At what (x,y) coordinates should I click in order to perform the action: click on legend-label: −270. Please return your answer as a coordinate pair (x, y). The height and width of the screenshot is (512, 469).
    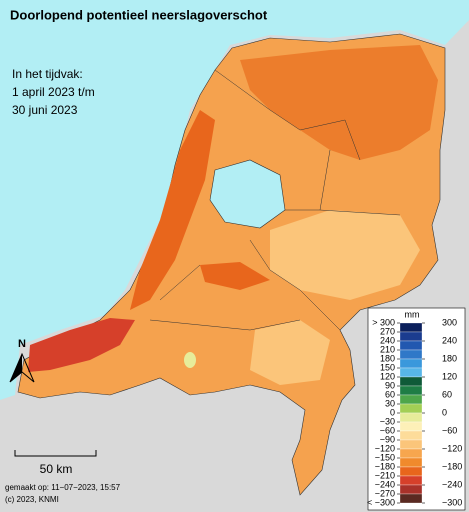
    Looking at the image, I should click on (385, 493).